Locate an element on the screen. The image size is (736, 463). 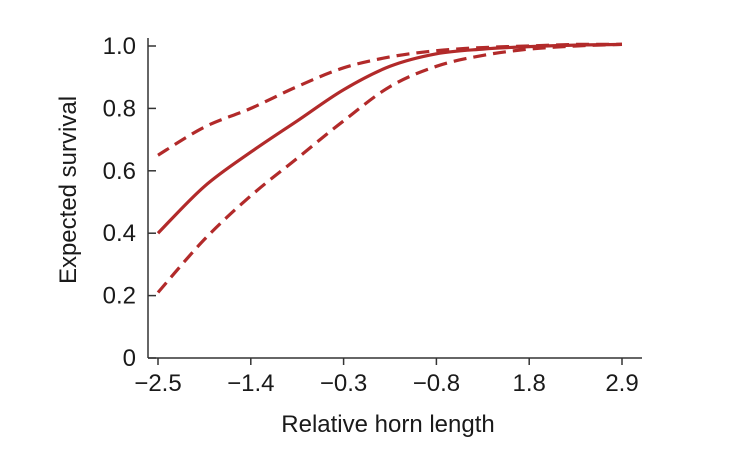
x-tick-label: 2.9 is located at coordinates (621, 383).